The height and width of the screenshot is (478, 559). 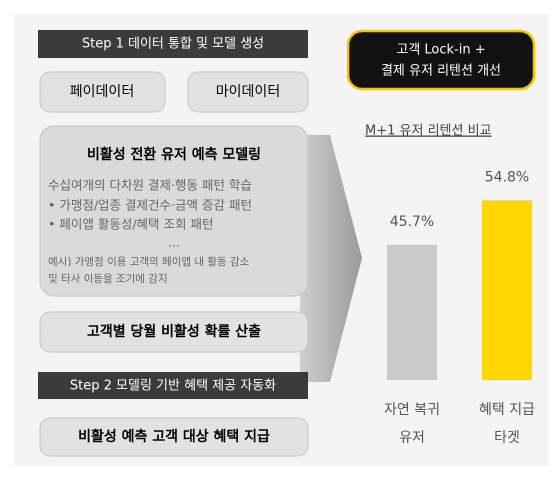 What do you see at coordinates (507, 438) in the screenshot?
I see `category-label: 타겟` at bounding box center [507, 438].